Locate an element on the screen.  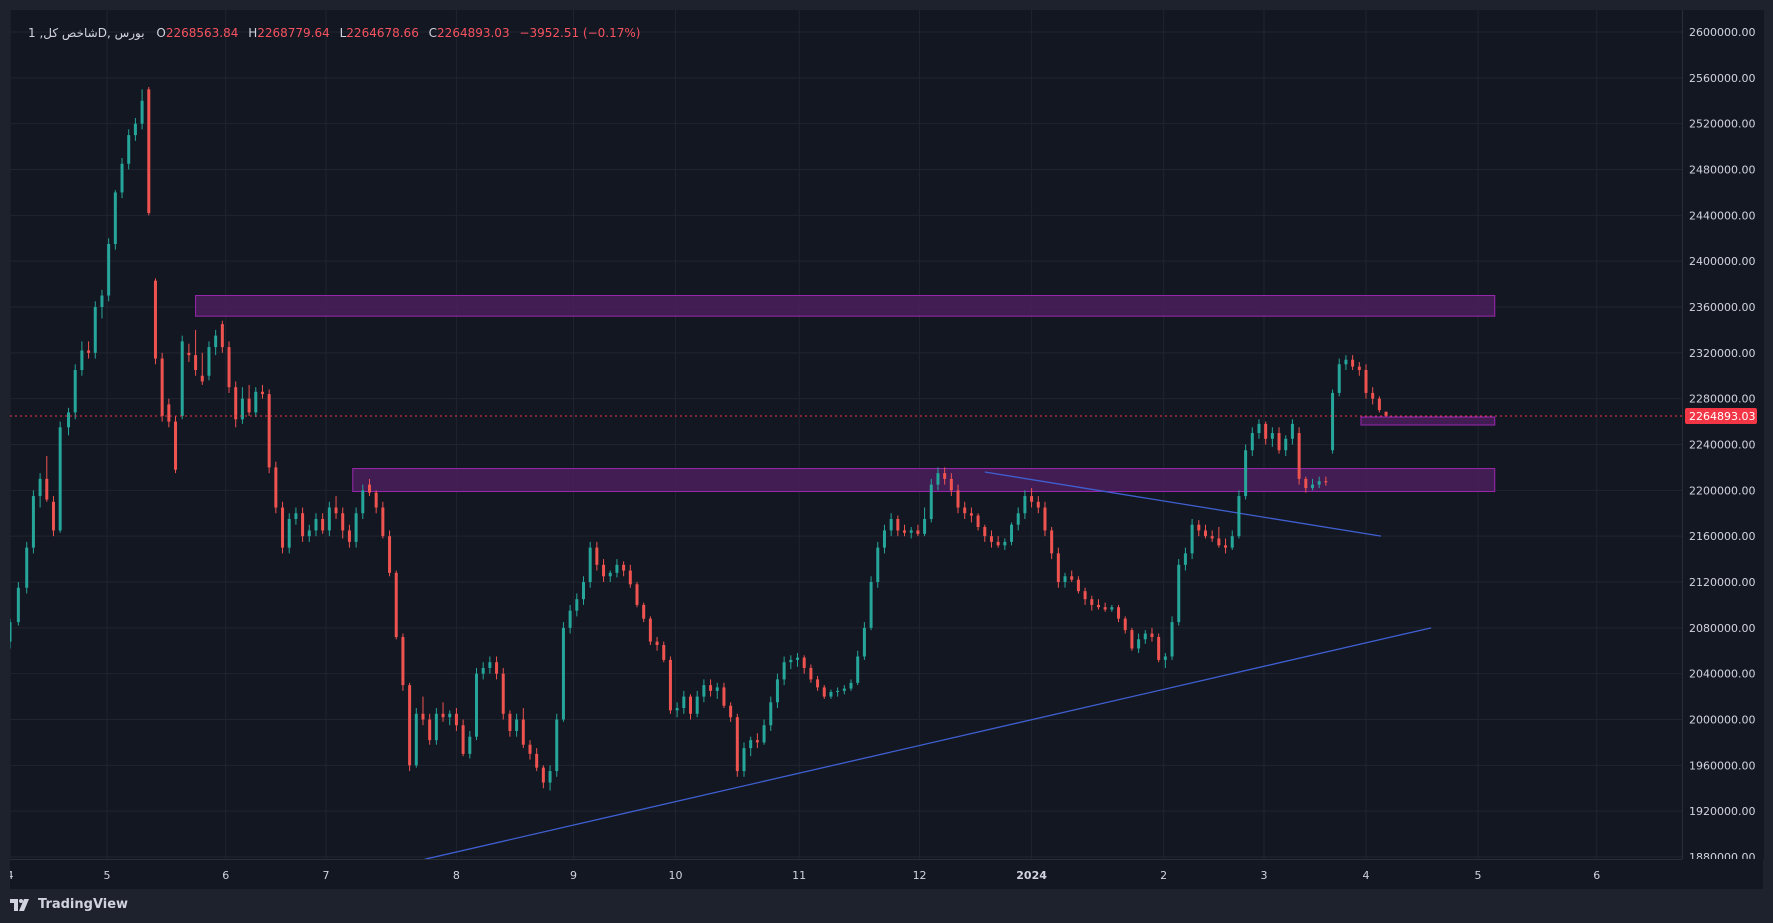
supply-demand-zone is located at coordinates (1428, 421).